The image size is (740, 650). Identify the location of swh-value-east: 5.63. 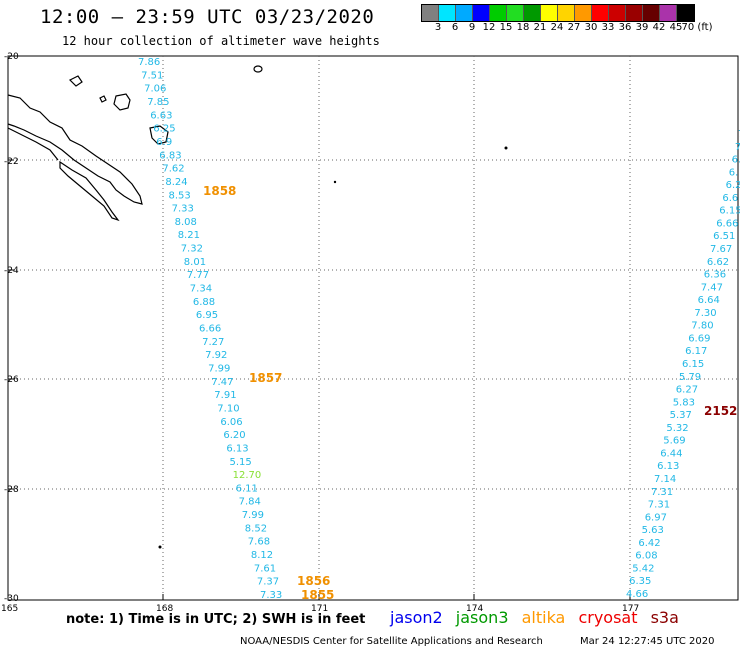
(653, 530).